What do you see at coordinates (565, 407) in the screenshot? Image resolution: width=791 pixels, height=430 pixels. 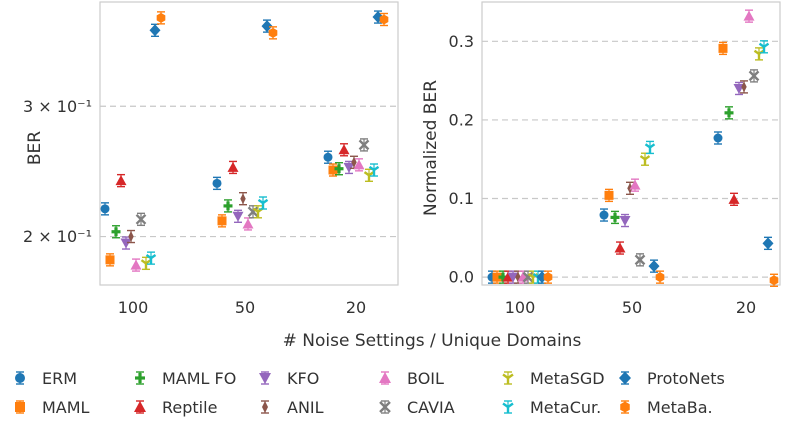 I see `legend-label: MetaCur.` at bounding box center [565, 407].